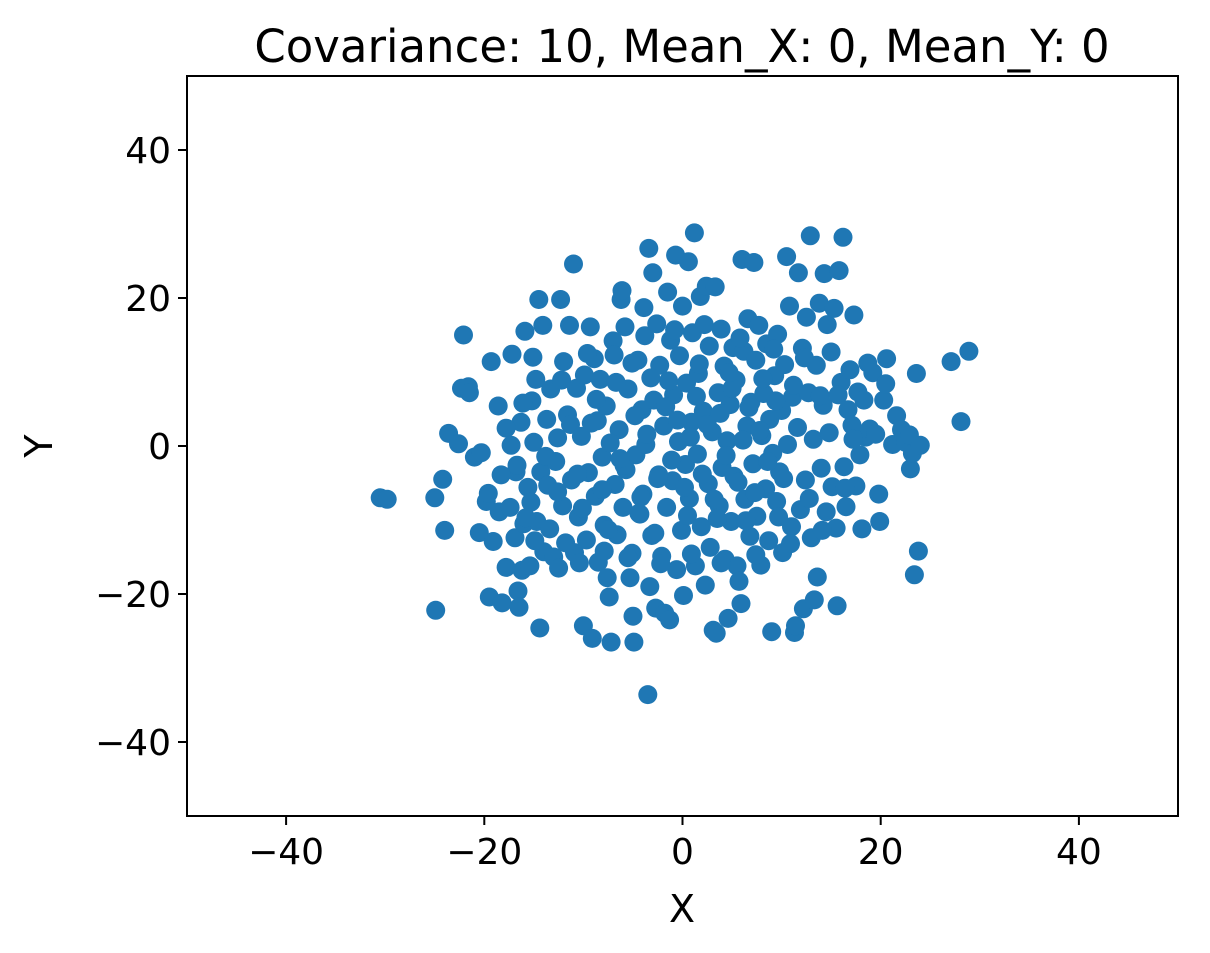 This screenshot has width=1210, height=953. I want to click on x-tick-label: 0, so click(682, 852).